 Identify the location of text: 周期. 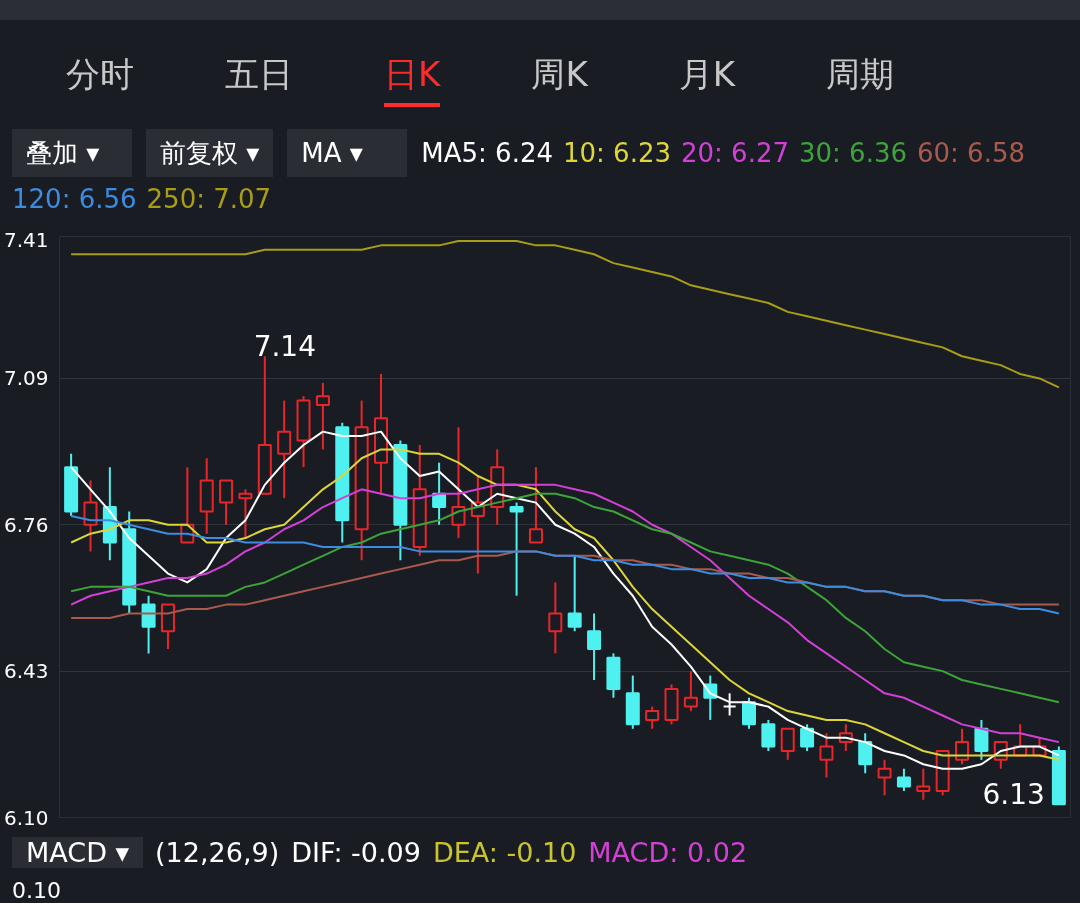
(860, 74).